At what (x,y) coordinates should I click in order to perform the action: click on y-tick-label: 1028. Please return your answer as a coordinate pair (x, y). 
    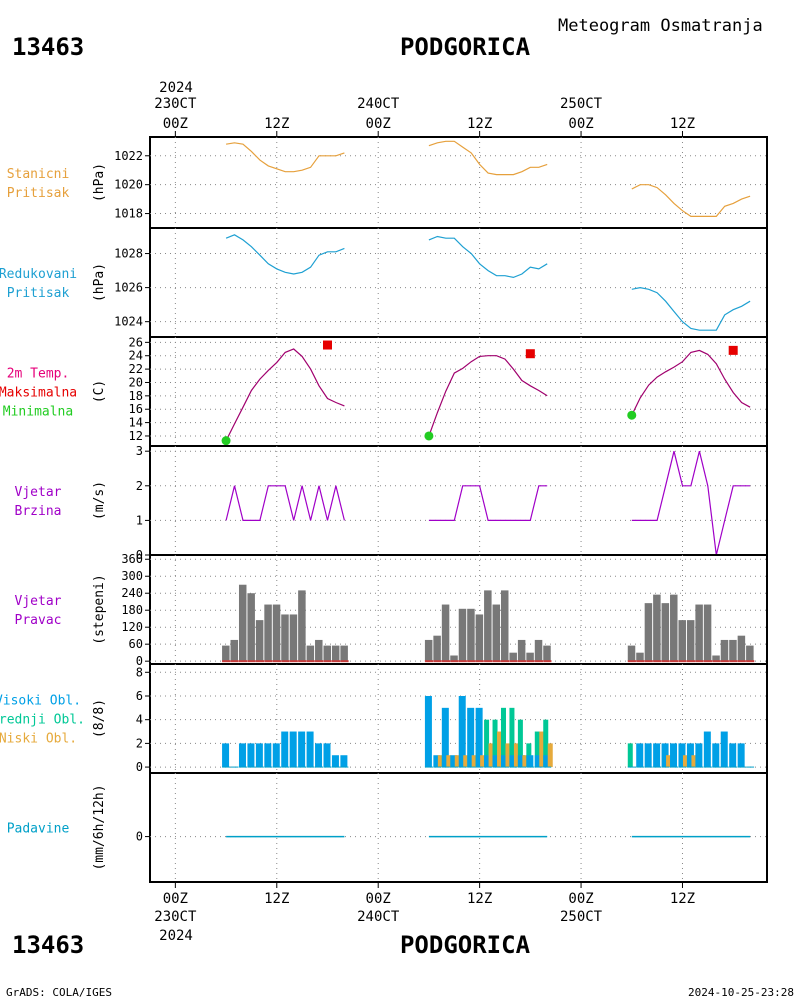
    Looking at the image, I should click on (128, 254).